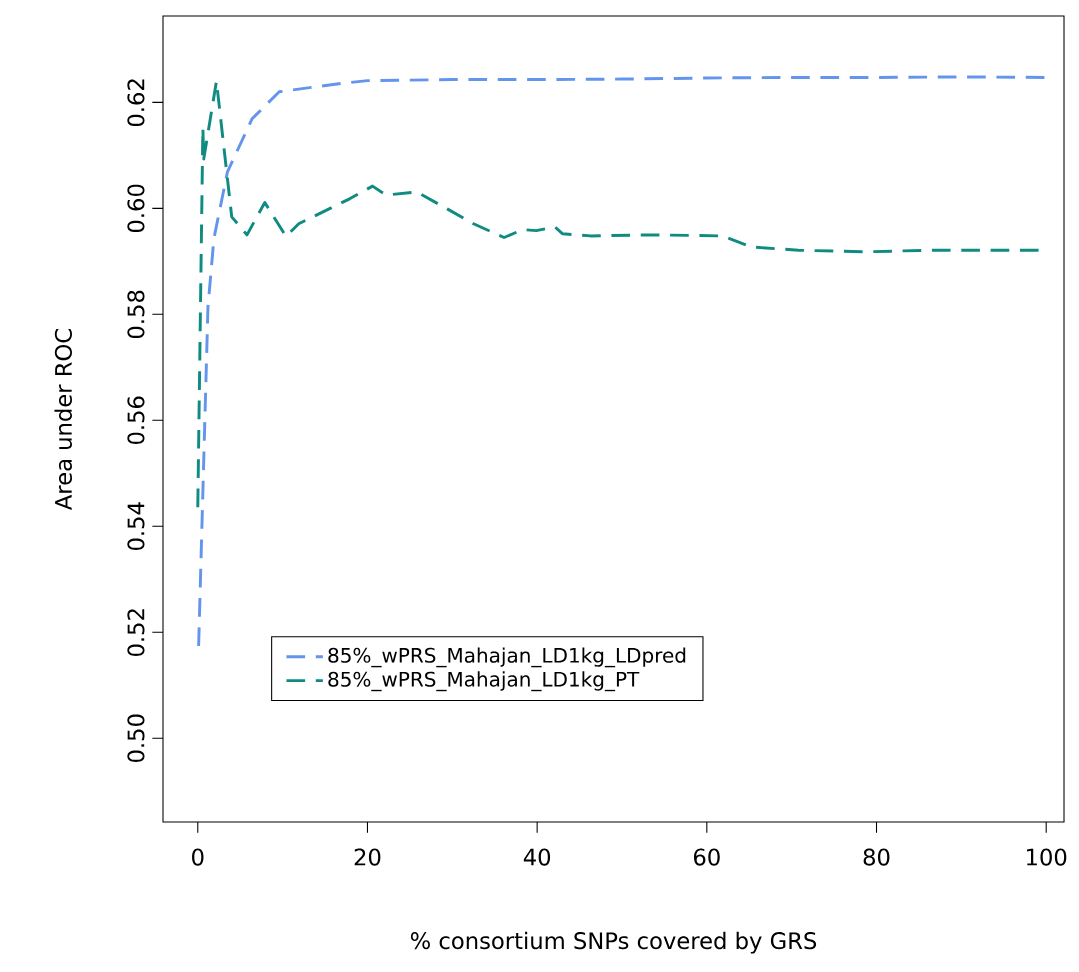 This screenshot has height=972, width=1079. I want to click on x-tick-label: 60, so click(707, 857).